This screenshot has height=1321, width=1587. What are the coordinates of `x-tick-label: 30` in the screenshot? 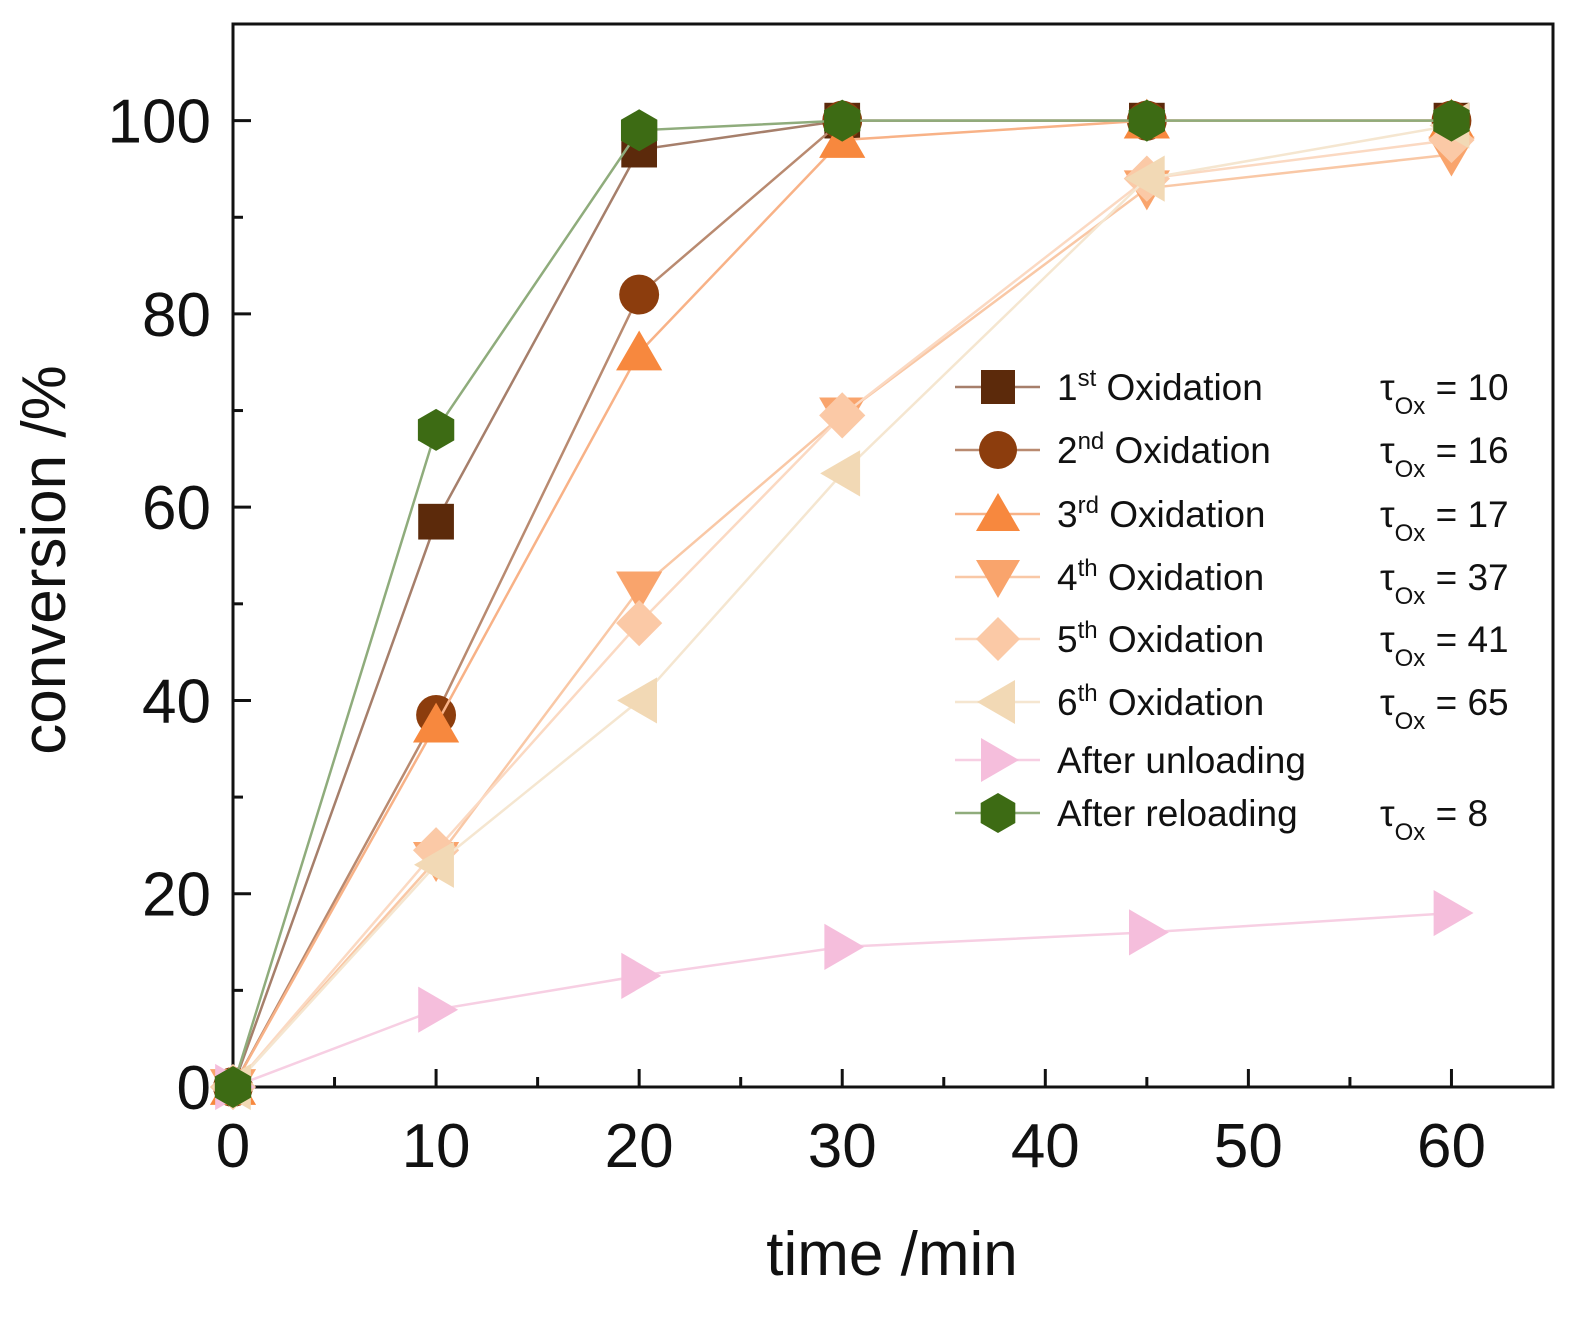 It's located at (842, 1146).